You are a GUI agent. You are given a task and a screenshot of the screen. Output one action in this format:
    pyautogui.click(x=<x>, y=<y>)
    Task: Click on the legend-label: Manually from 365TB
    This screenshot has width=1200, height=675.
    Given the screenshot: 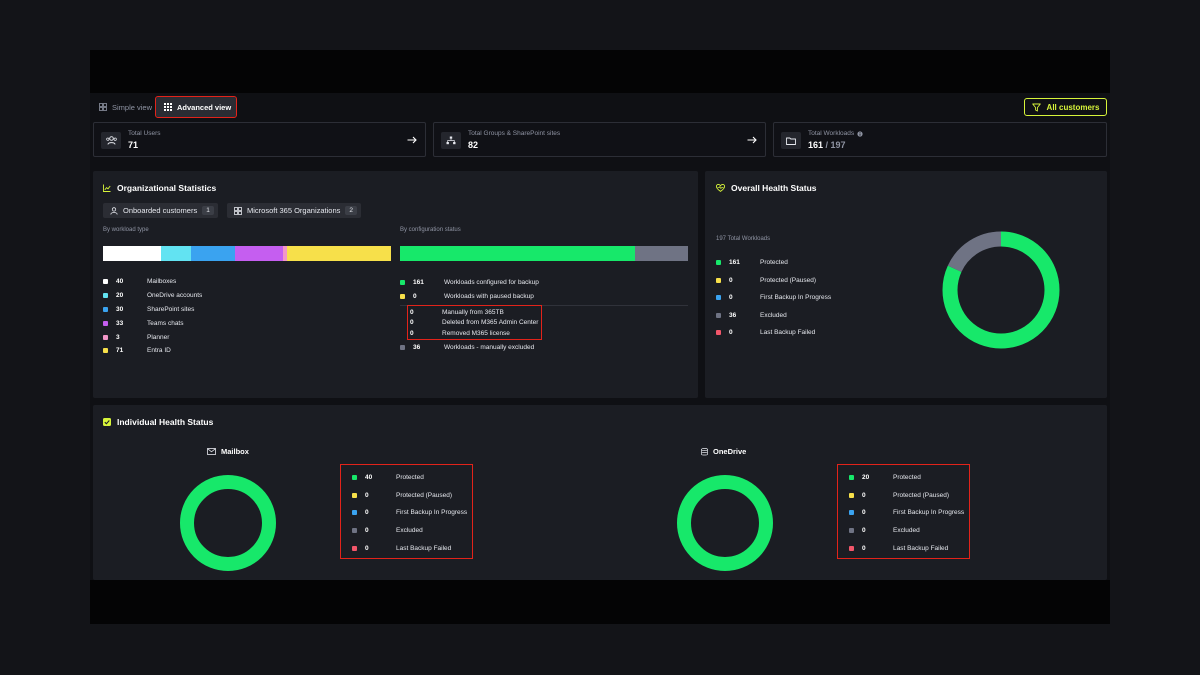 What is the action you would take?
    pyautogui.click(x=473, y=312)
    